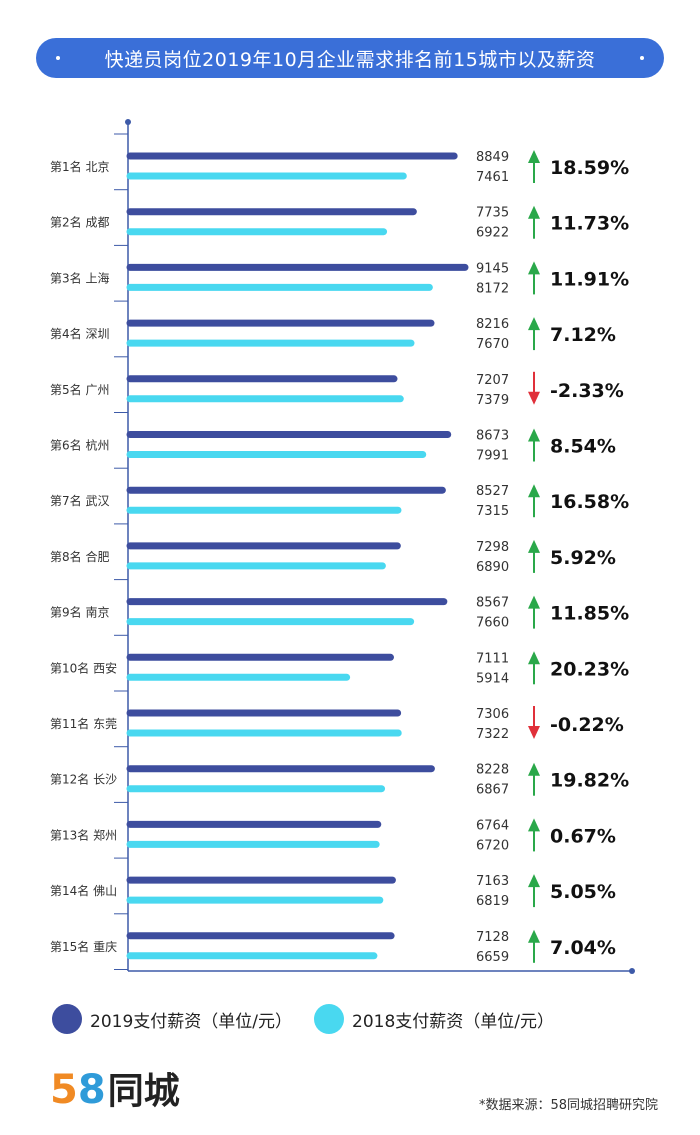  What do you see at coordinates (583, 836) in the screenshot?
I see `change-percent-label: 0.67%` at bounding box center [583, 836].